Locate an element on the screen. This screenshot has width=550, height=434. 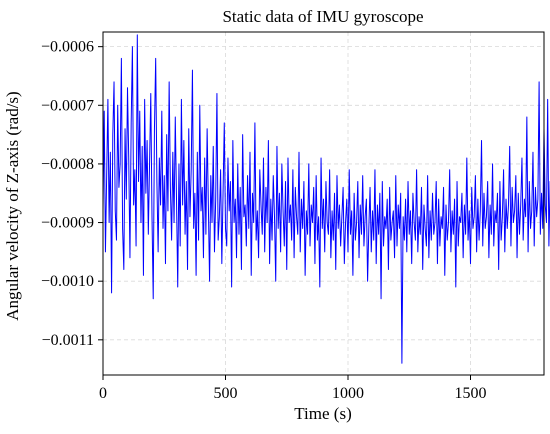
x-tick-label: 1000 is located at coordinates (348, 393).